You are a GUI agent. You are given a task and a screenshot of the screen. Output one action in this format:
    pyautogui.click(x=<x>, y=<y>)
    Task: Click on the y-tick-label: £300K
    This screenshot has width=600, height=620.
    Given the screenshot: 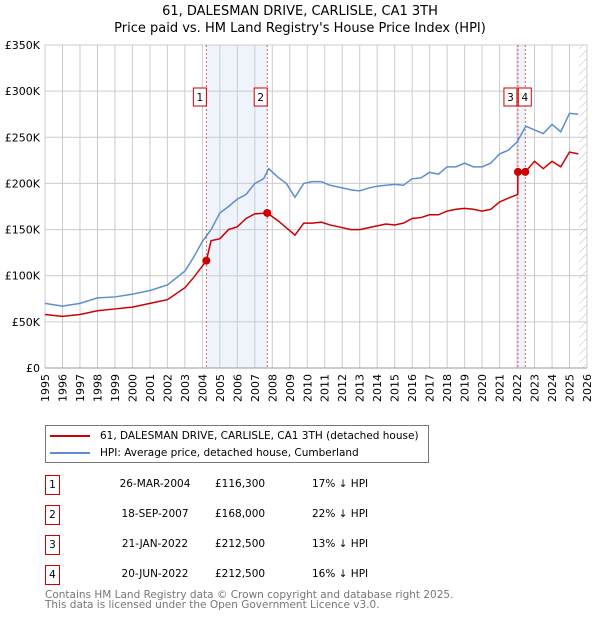 What is the action you would take?
    pyautogui.click(x=23, y=91)
    